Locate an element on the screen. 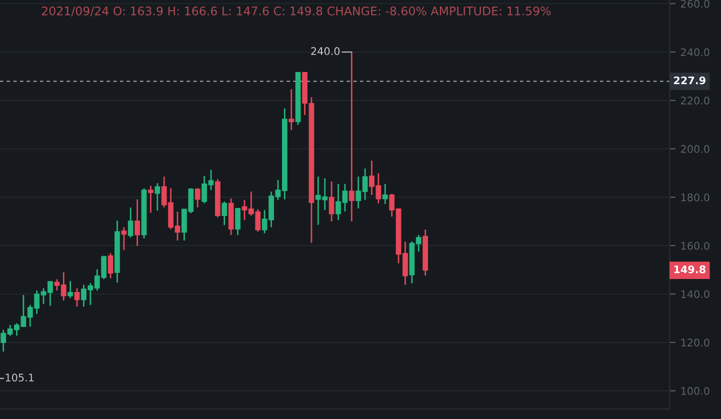 This screenshot has height=419, width=721. y-tick-label: 200.0 is located at coordinates (695, 149).